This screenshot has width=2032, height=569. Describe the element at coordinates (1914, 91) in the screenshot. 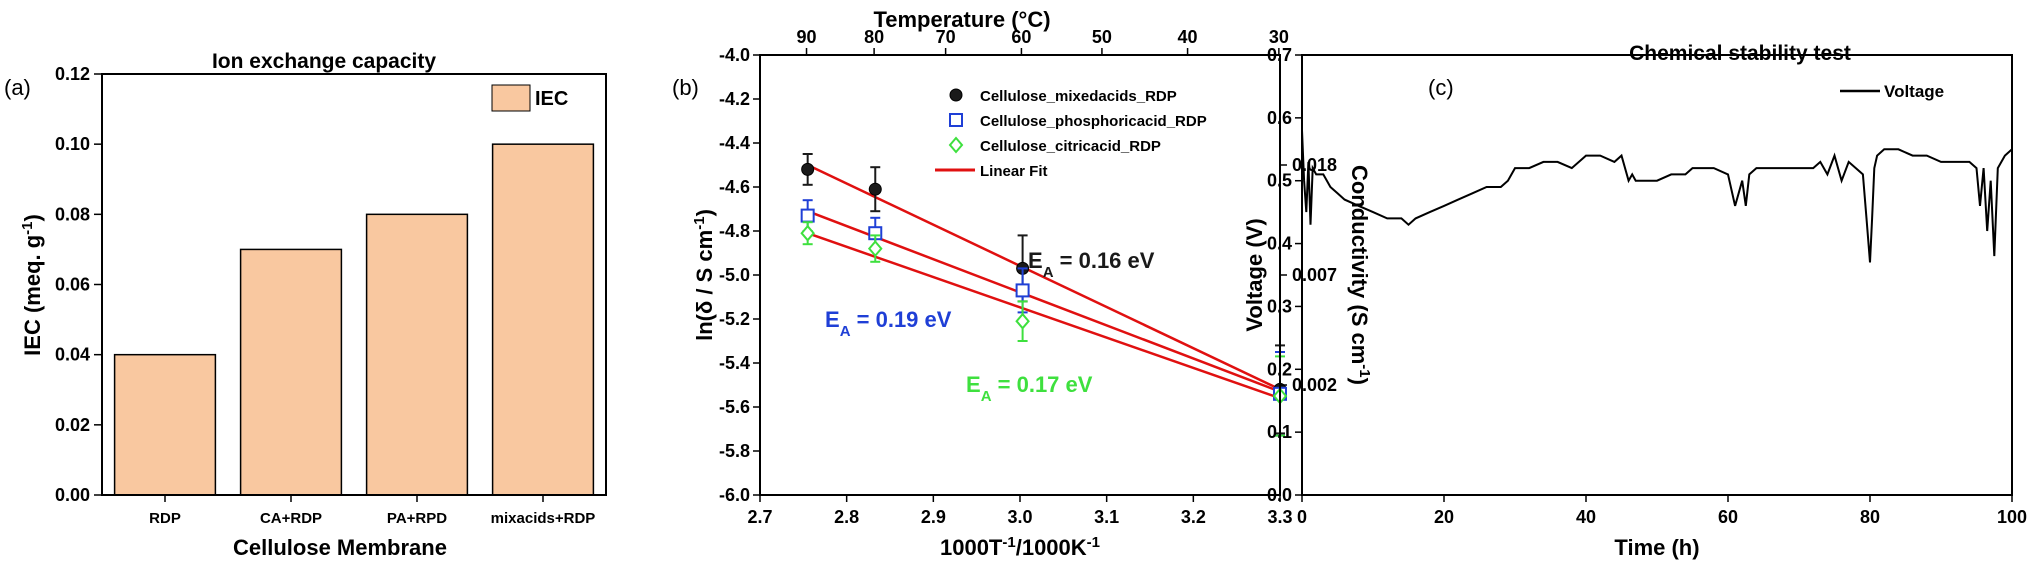

I see `panel-c-legend-label: Voltage` at that location.